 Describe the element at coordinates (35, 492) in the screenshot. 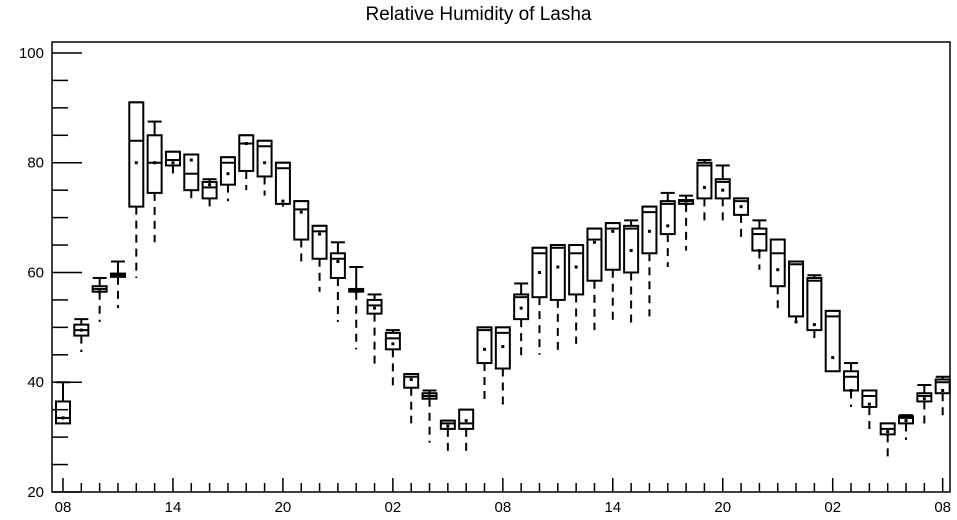

I see `y-tick-label: 20` at that location.